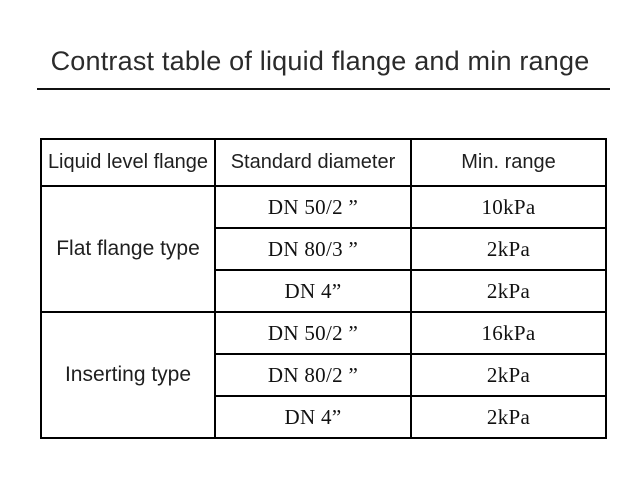 This screenshot has width=640, height=501. What do you see at coordinates (508, 162) in the screenshot?
I see `header-min-range: Min. range` at bounding box center [508, 162].